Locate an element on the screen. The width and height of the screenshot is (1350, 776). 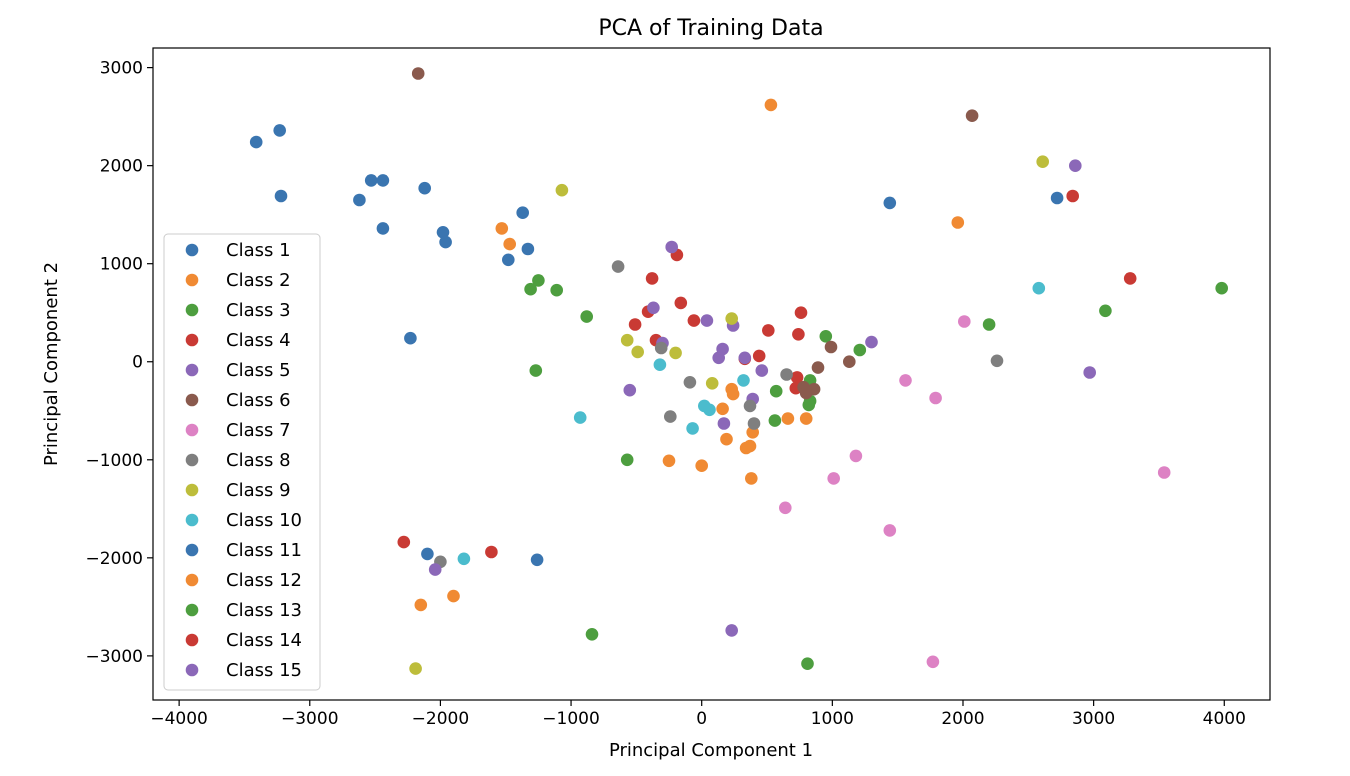
y-tick-label: 2000 is located at coordinates (121, 167).